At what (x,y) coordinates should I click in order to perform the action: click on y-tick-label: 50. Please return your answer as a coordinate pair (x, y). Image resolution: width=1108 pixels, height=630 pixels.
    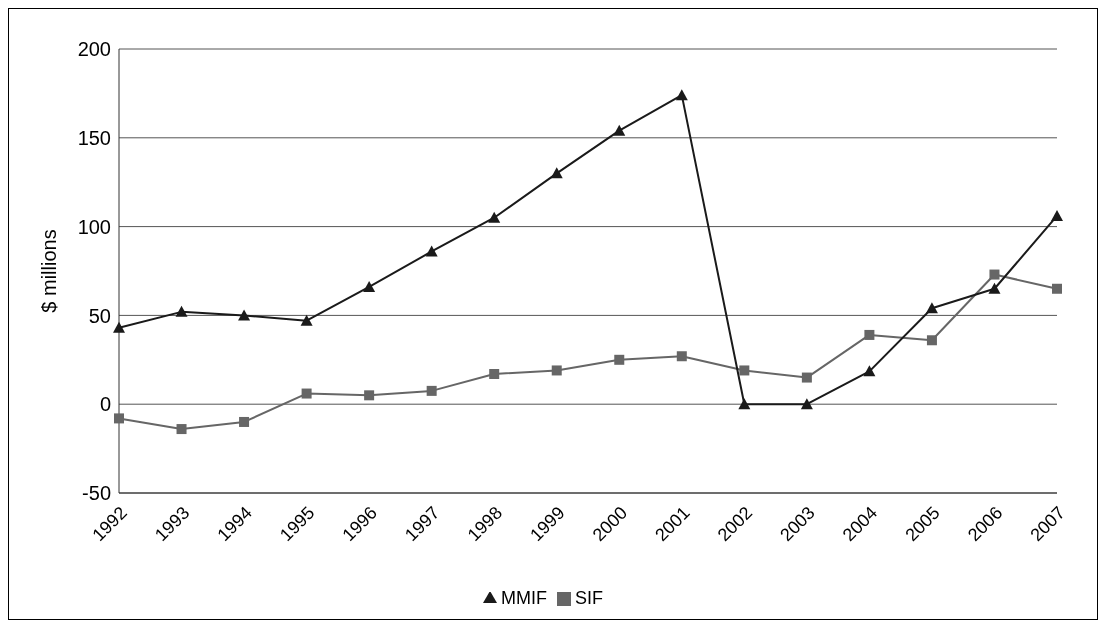
    Looking at the image, I should click on (99, 315).